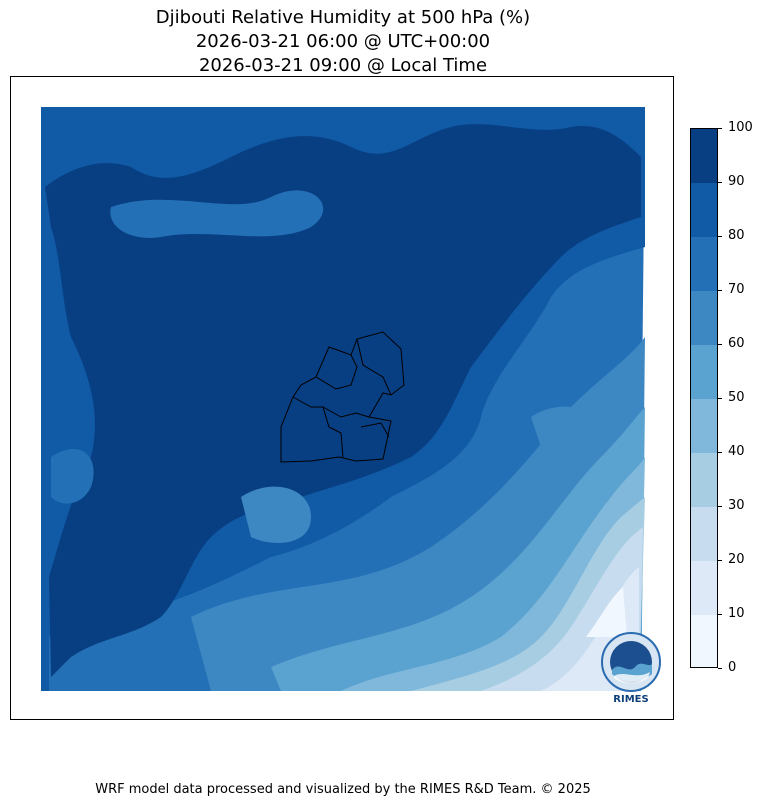 The image size is (764, 808). What do you see at coordinates (738, 236) in the screenshot?
I see `colorbar-tick: 80` at bounding box center [738, 236].